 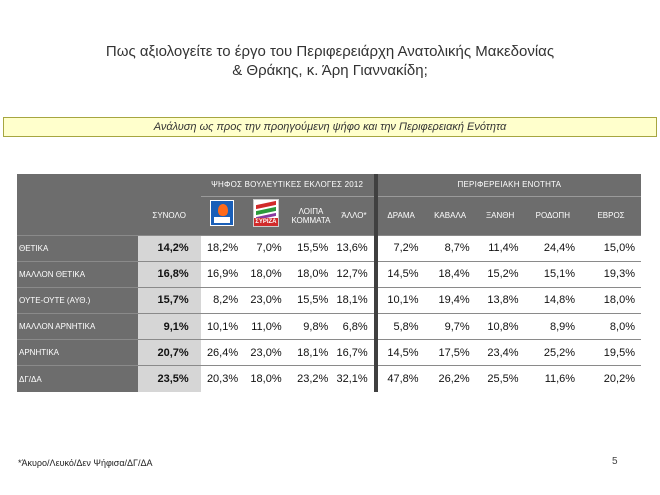 I want to click on total-cell: 15,7%, so click(x=169, y=300).